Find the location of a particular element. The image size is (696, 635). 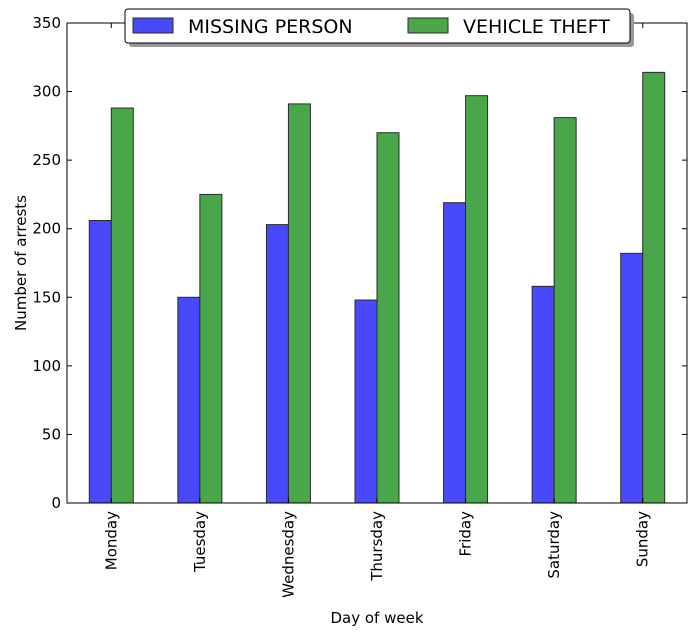

bar-vehicle-theft-wednesday is located at coordinates (299, 303).